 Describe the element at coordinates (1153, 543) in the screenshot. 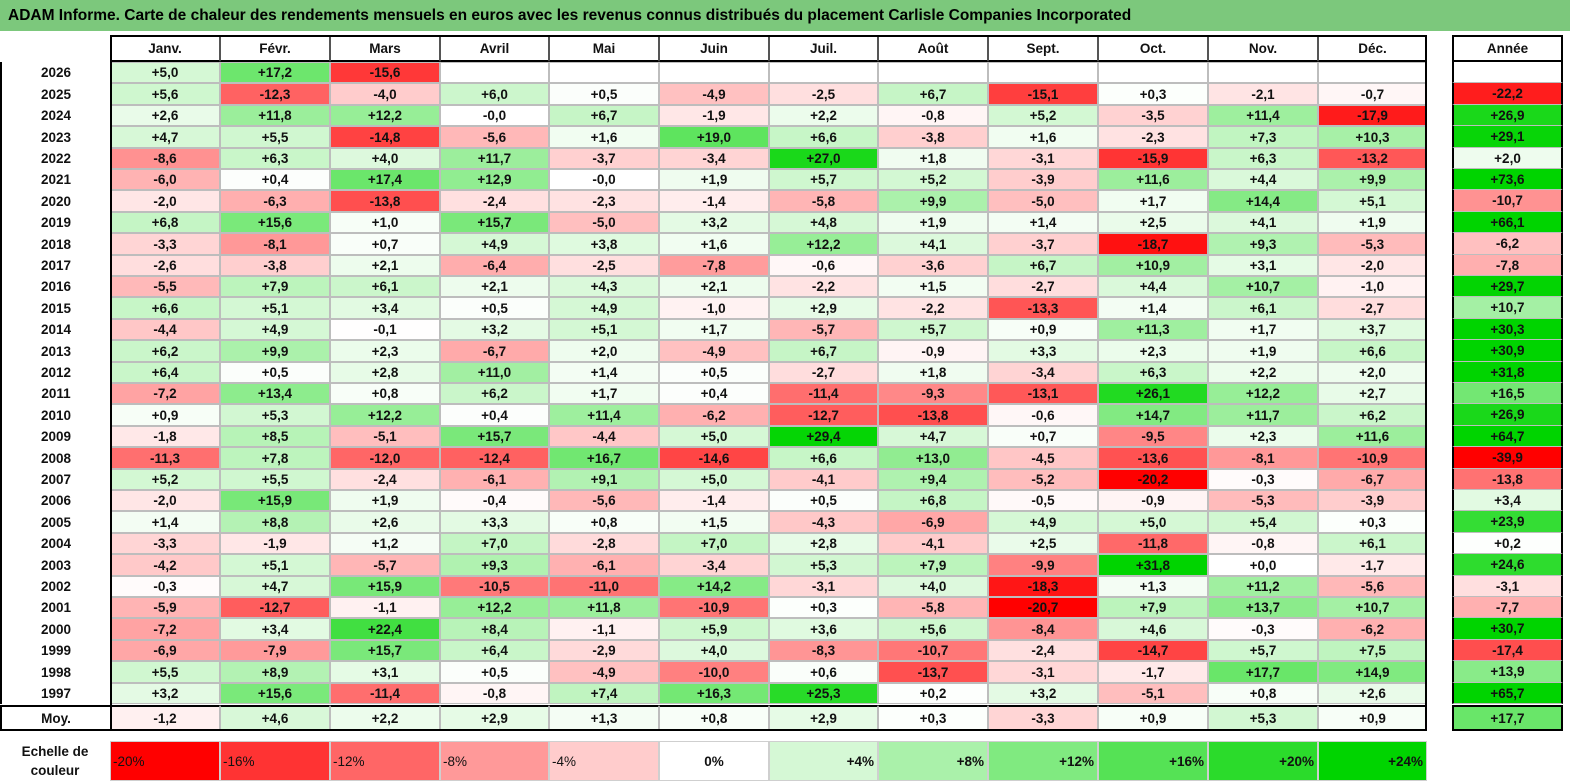

I see `heatmap-cell: -11,8` at that location.